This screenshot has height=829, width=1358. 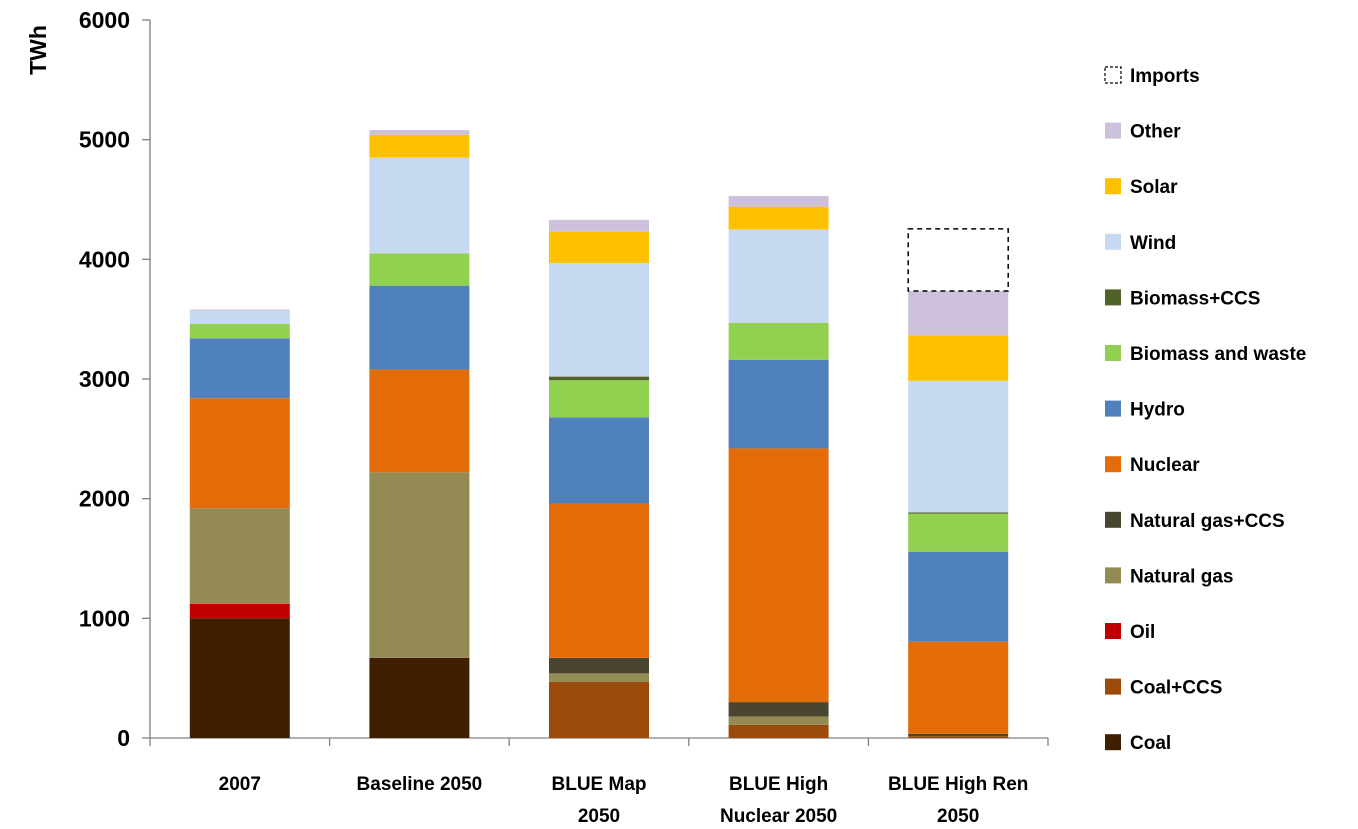 I want to click on legend-swatch-other, so click(x=1113, y=130).